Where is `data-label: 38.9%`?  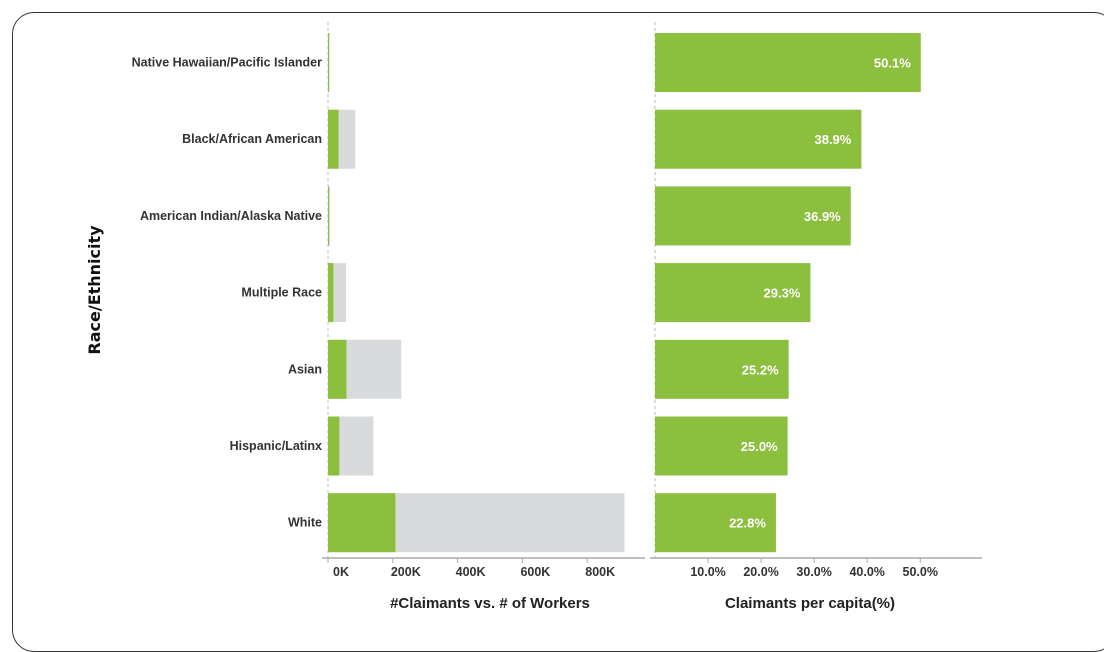 data-label: 38.9% is located at coordinates (832, 139).